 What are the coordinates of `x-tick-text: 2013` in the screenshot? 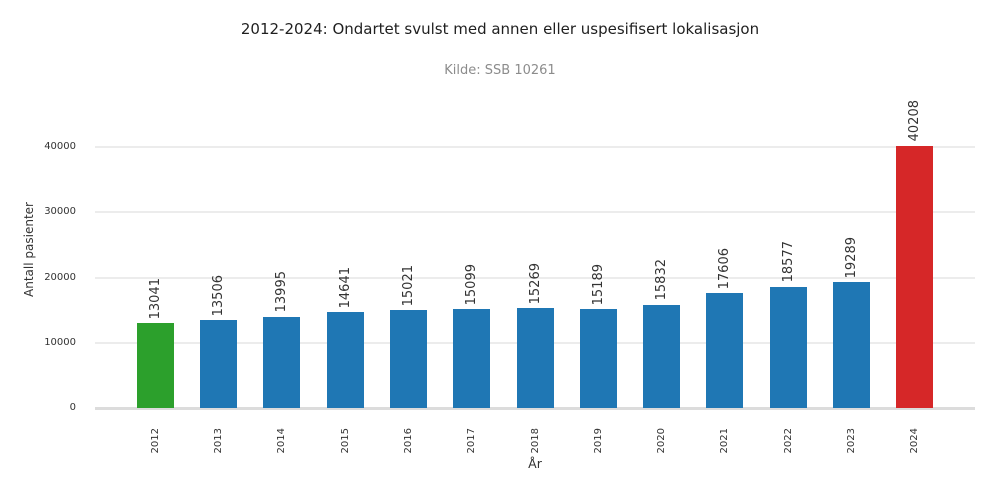 It's located at (218, 441).